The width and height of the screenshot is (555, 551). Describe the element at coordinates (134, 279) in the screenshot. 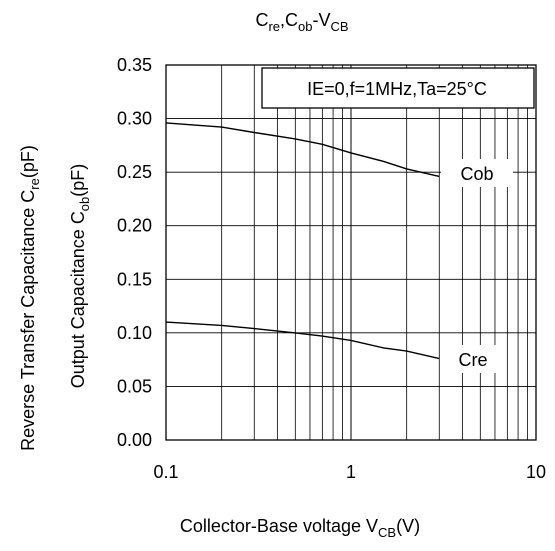

I see `y-tick-label: 0.15` at that location.